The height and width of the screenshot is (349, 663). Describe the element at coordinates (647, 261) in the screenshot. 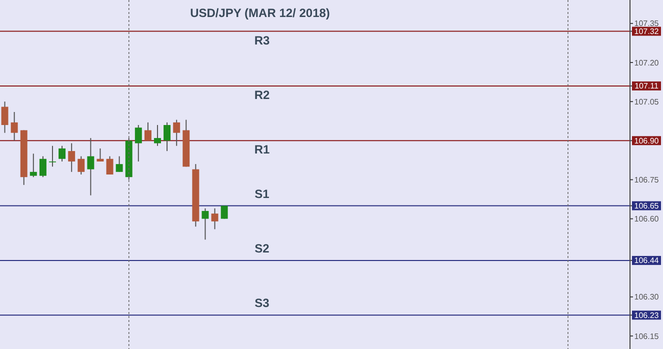

I see `y-tick-label: 106.44` at that location.